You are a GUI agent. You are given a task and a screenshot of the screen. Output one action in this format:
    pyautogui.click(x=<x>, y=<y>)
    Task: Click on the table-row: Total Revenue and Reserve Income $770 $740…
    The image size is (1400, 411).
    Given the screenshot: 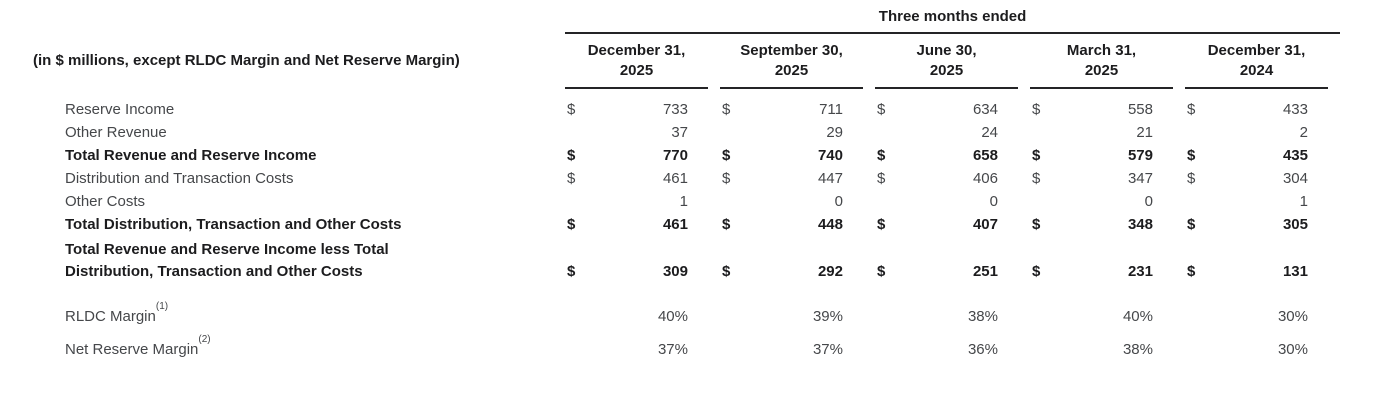 What is the action you would take?
    pyautogui.click(x=682, y=155)
    